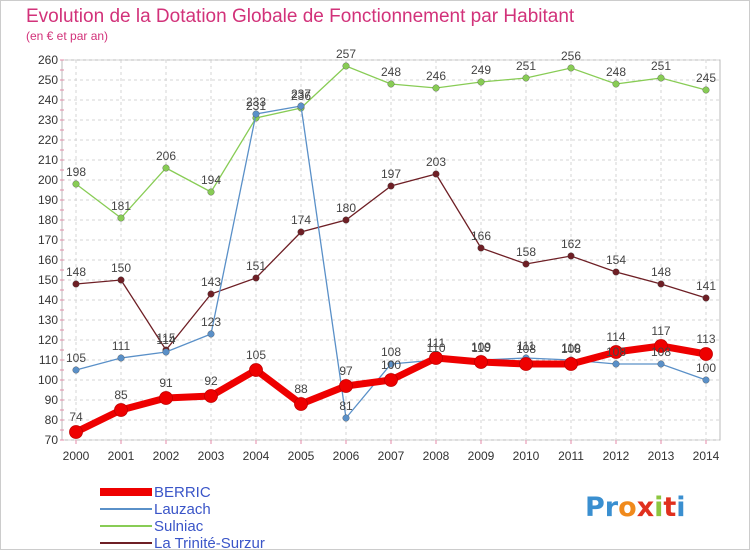  Describe the element at coordinates (346, 208) in the screenshot. I see `data-label: 180` at that location.